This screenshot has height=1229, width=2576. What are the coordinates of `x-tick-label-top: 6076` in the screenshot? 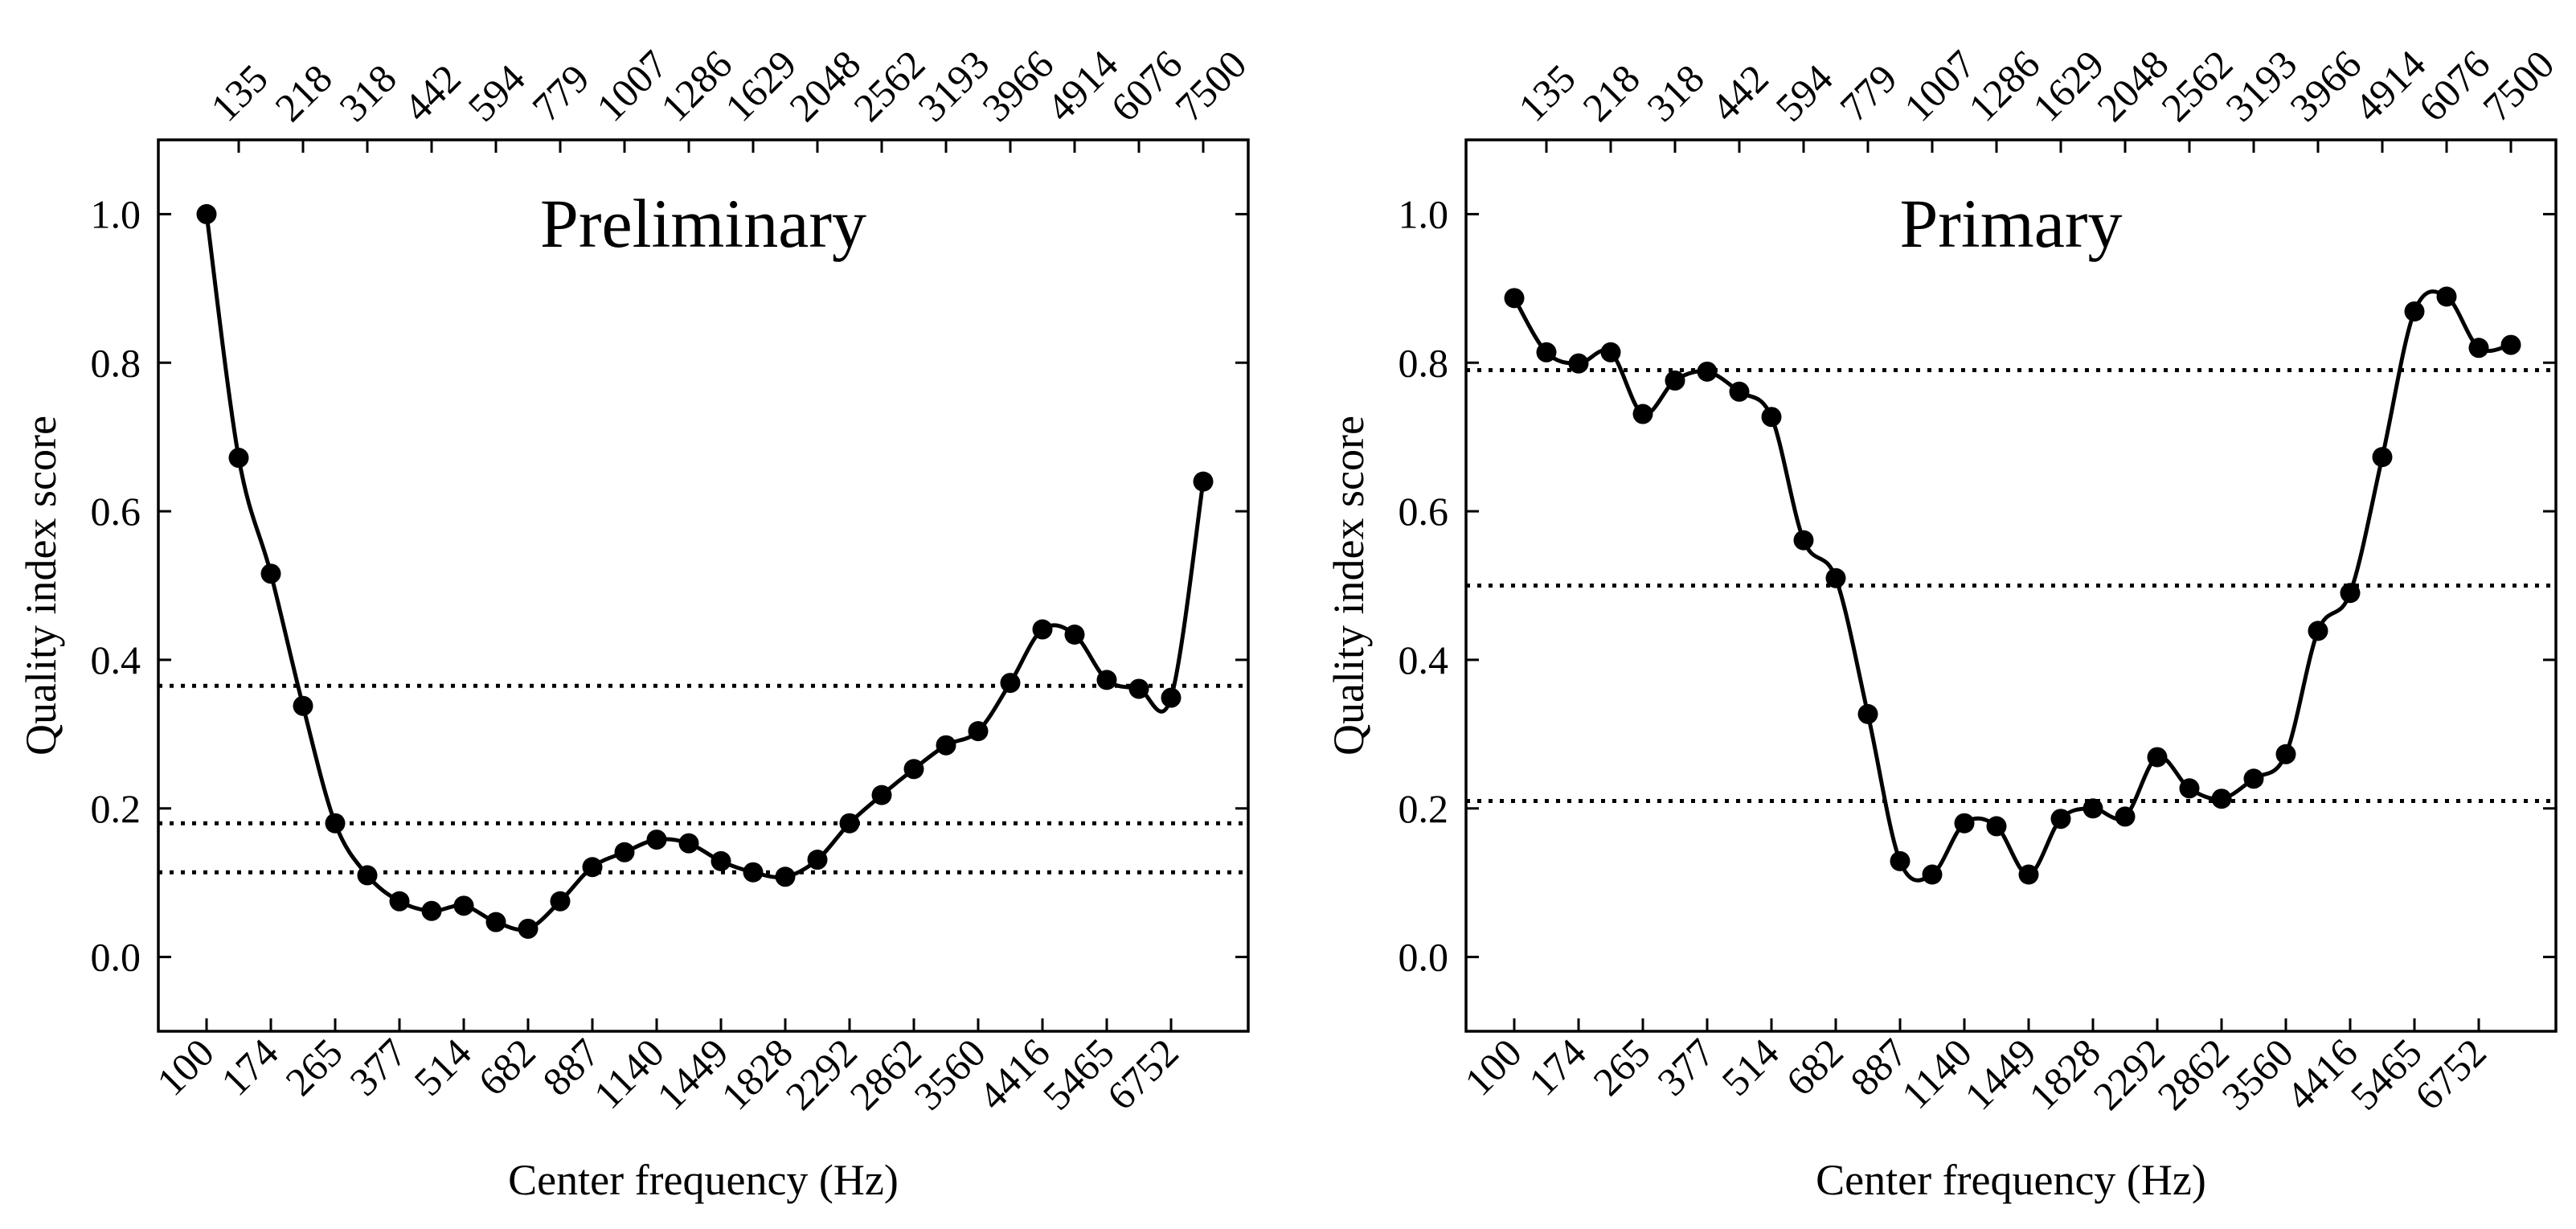 It's located at (2454, 85).